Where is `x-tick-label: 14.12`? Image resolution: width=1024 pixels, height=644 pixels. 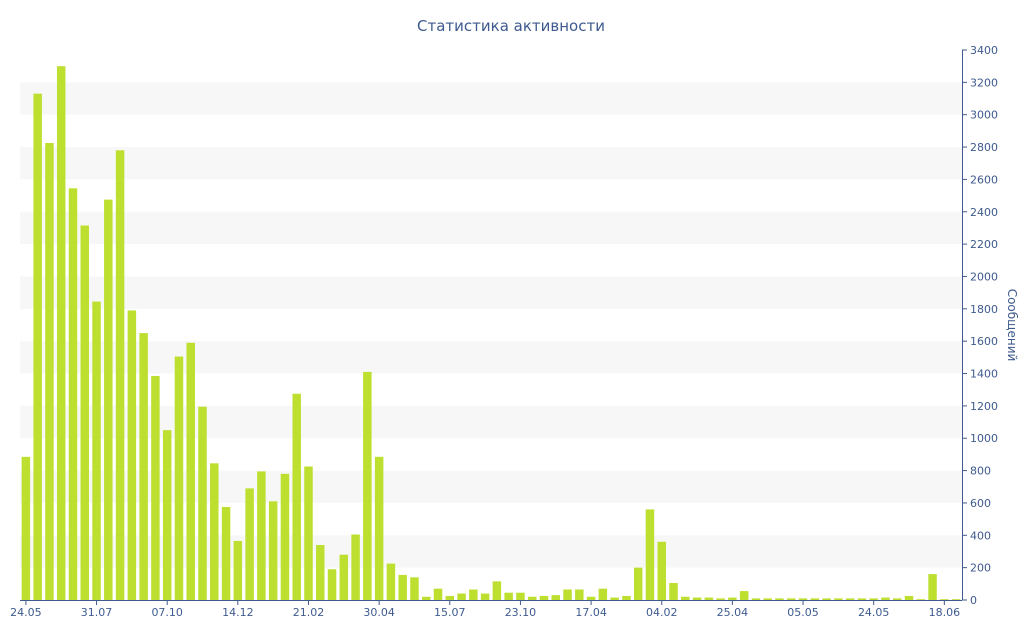 x-tick-label: 14.12 is located at coordinates (238, 612).